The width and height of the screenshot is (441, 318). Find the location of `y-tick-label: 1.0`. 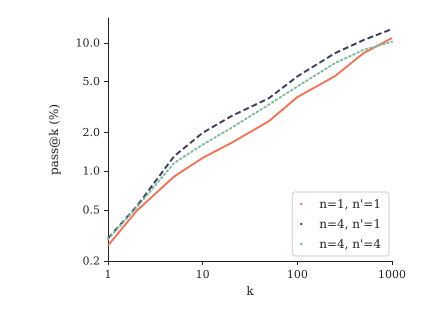

y-tick-label: 1.0 is located at coordinates (91, 171).